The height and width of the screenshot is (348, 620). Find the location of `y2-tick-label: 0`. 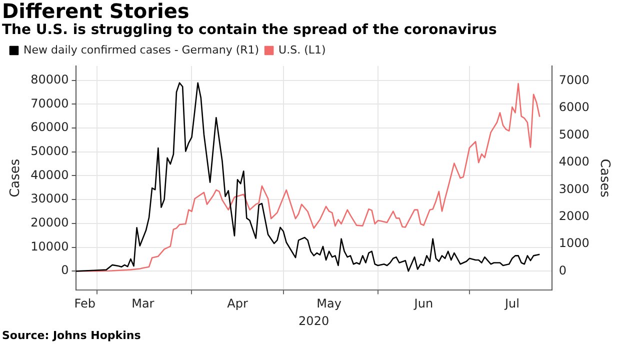

y2-tick-label: 0 is located at coordinates (562, 270).